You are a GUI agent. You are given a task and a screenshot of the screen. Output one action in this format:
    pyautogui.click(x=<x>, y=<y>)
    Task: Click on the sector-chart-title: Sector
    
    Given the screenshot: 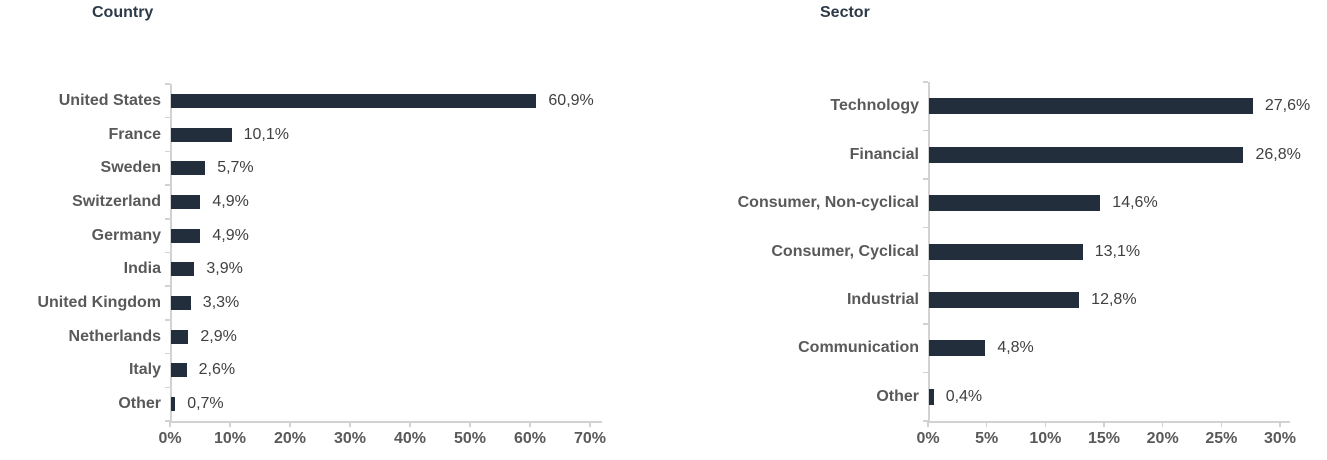 What is the action you would take?
    pyautogui.click(x=845, y=12)
    